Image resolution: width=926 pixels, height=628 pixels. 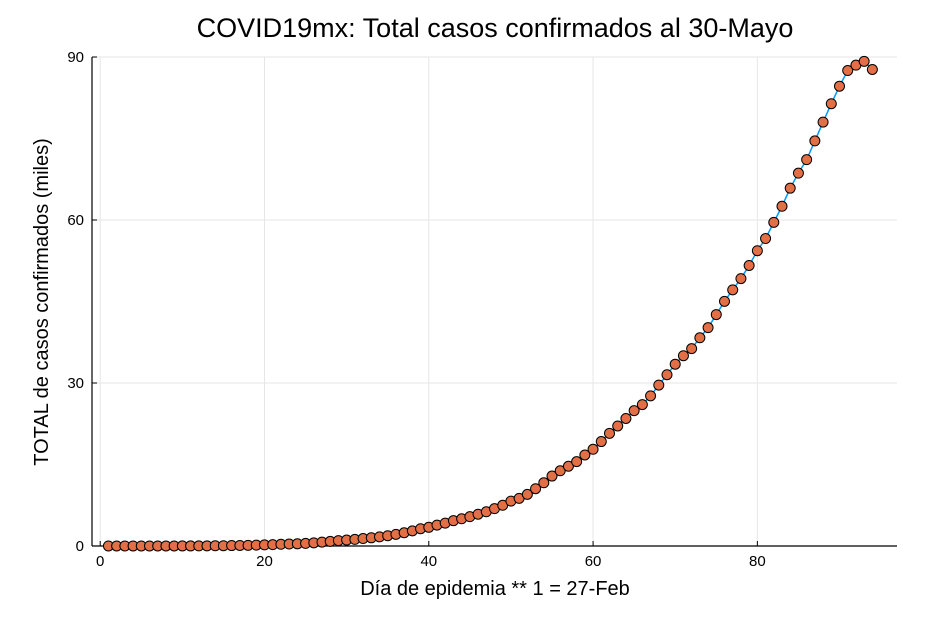 I want to click on x-axis-label: Día de epidemia ** 1 = 27-Feb, so click(x=495, y=589).